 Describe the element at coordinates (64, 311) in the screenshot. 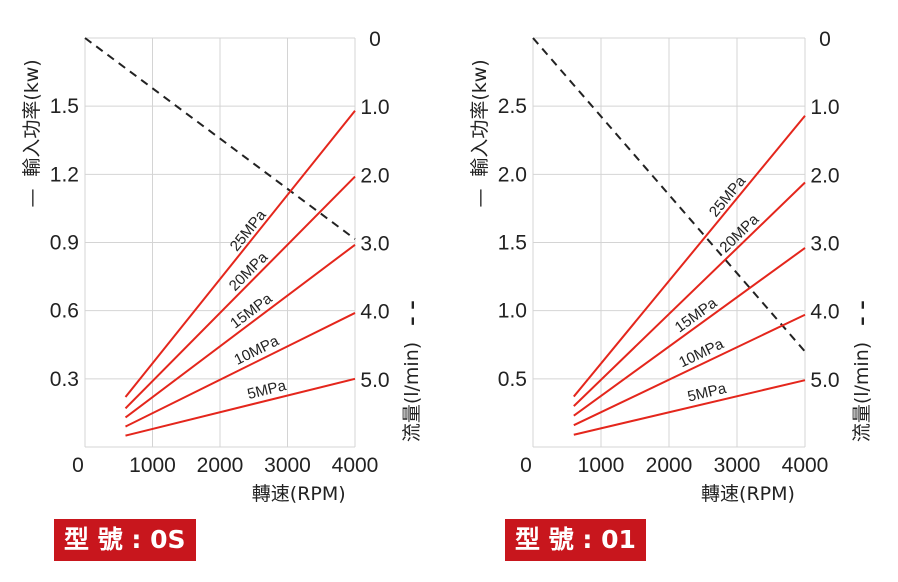

I see `left-tick-label: 0.6` at that location.